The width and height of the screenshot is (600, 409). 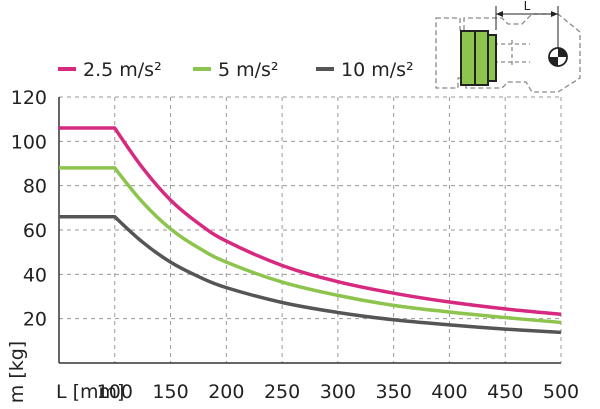 I want to click on y-tick-label: 80, so click(x=35, y=187).